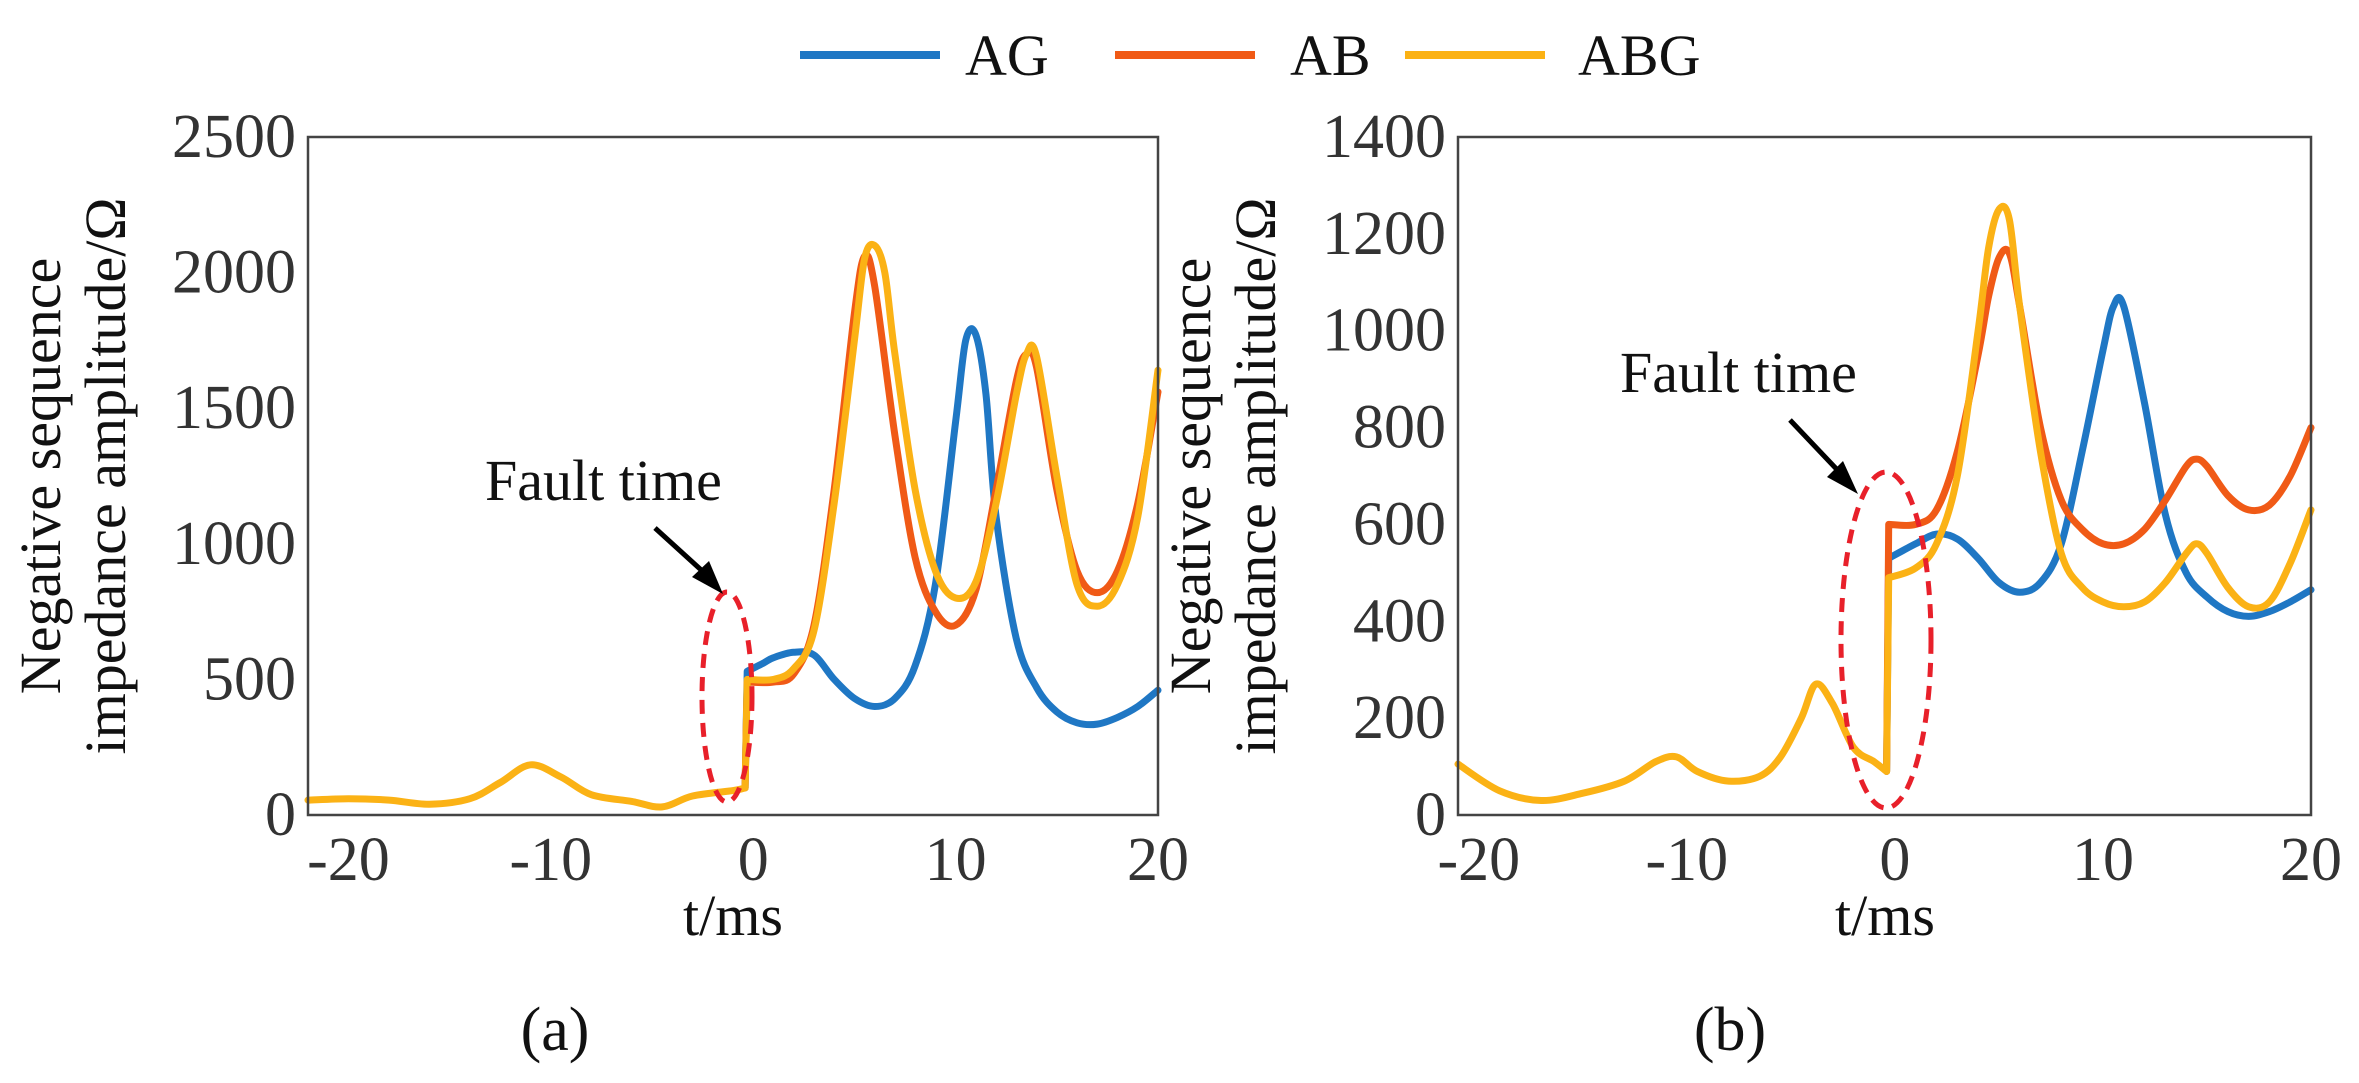 The height and width of the screenshot is (1083, 2359). What do you see at coordinates (1250, 55) in the screenshot?
I see `legend: AG AB ABG` at bounding box center [1250, 55].